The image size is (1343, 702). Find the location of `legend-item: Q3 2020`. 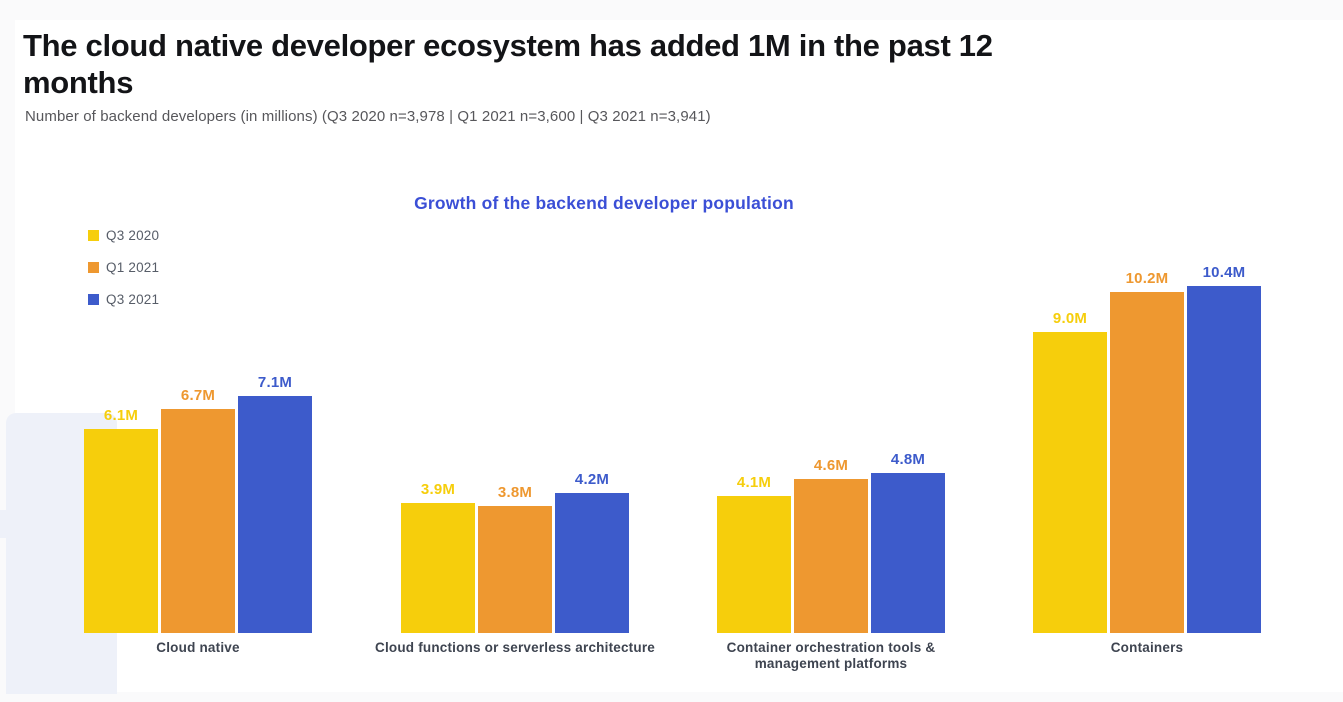

legend-item: Q3 2020 is located at coordinates (124, 235).